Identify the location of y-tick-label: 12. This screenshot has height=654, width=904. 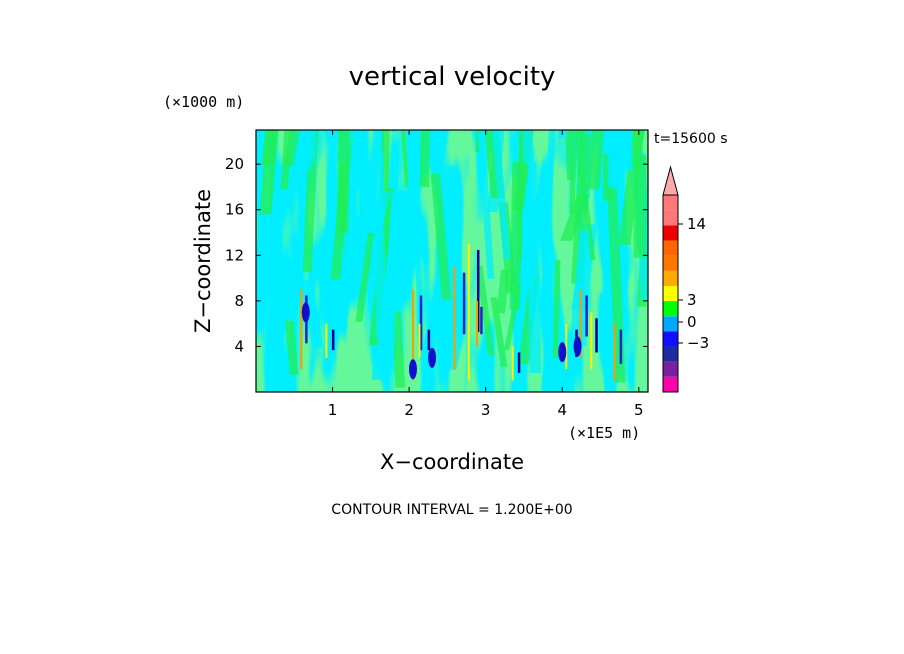
(234, 255).